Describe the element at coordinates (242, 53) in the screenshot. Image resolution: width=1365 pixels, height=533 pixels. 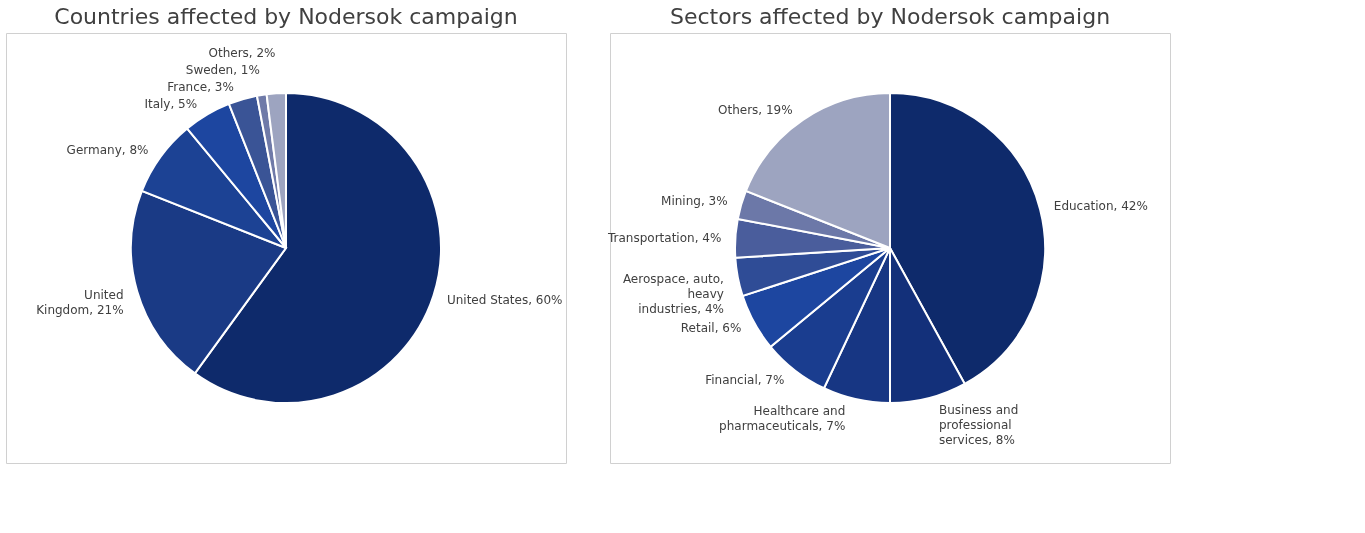
I see `slice-label: Others, 2%` at that location.